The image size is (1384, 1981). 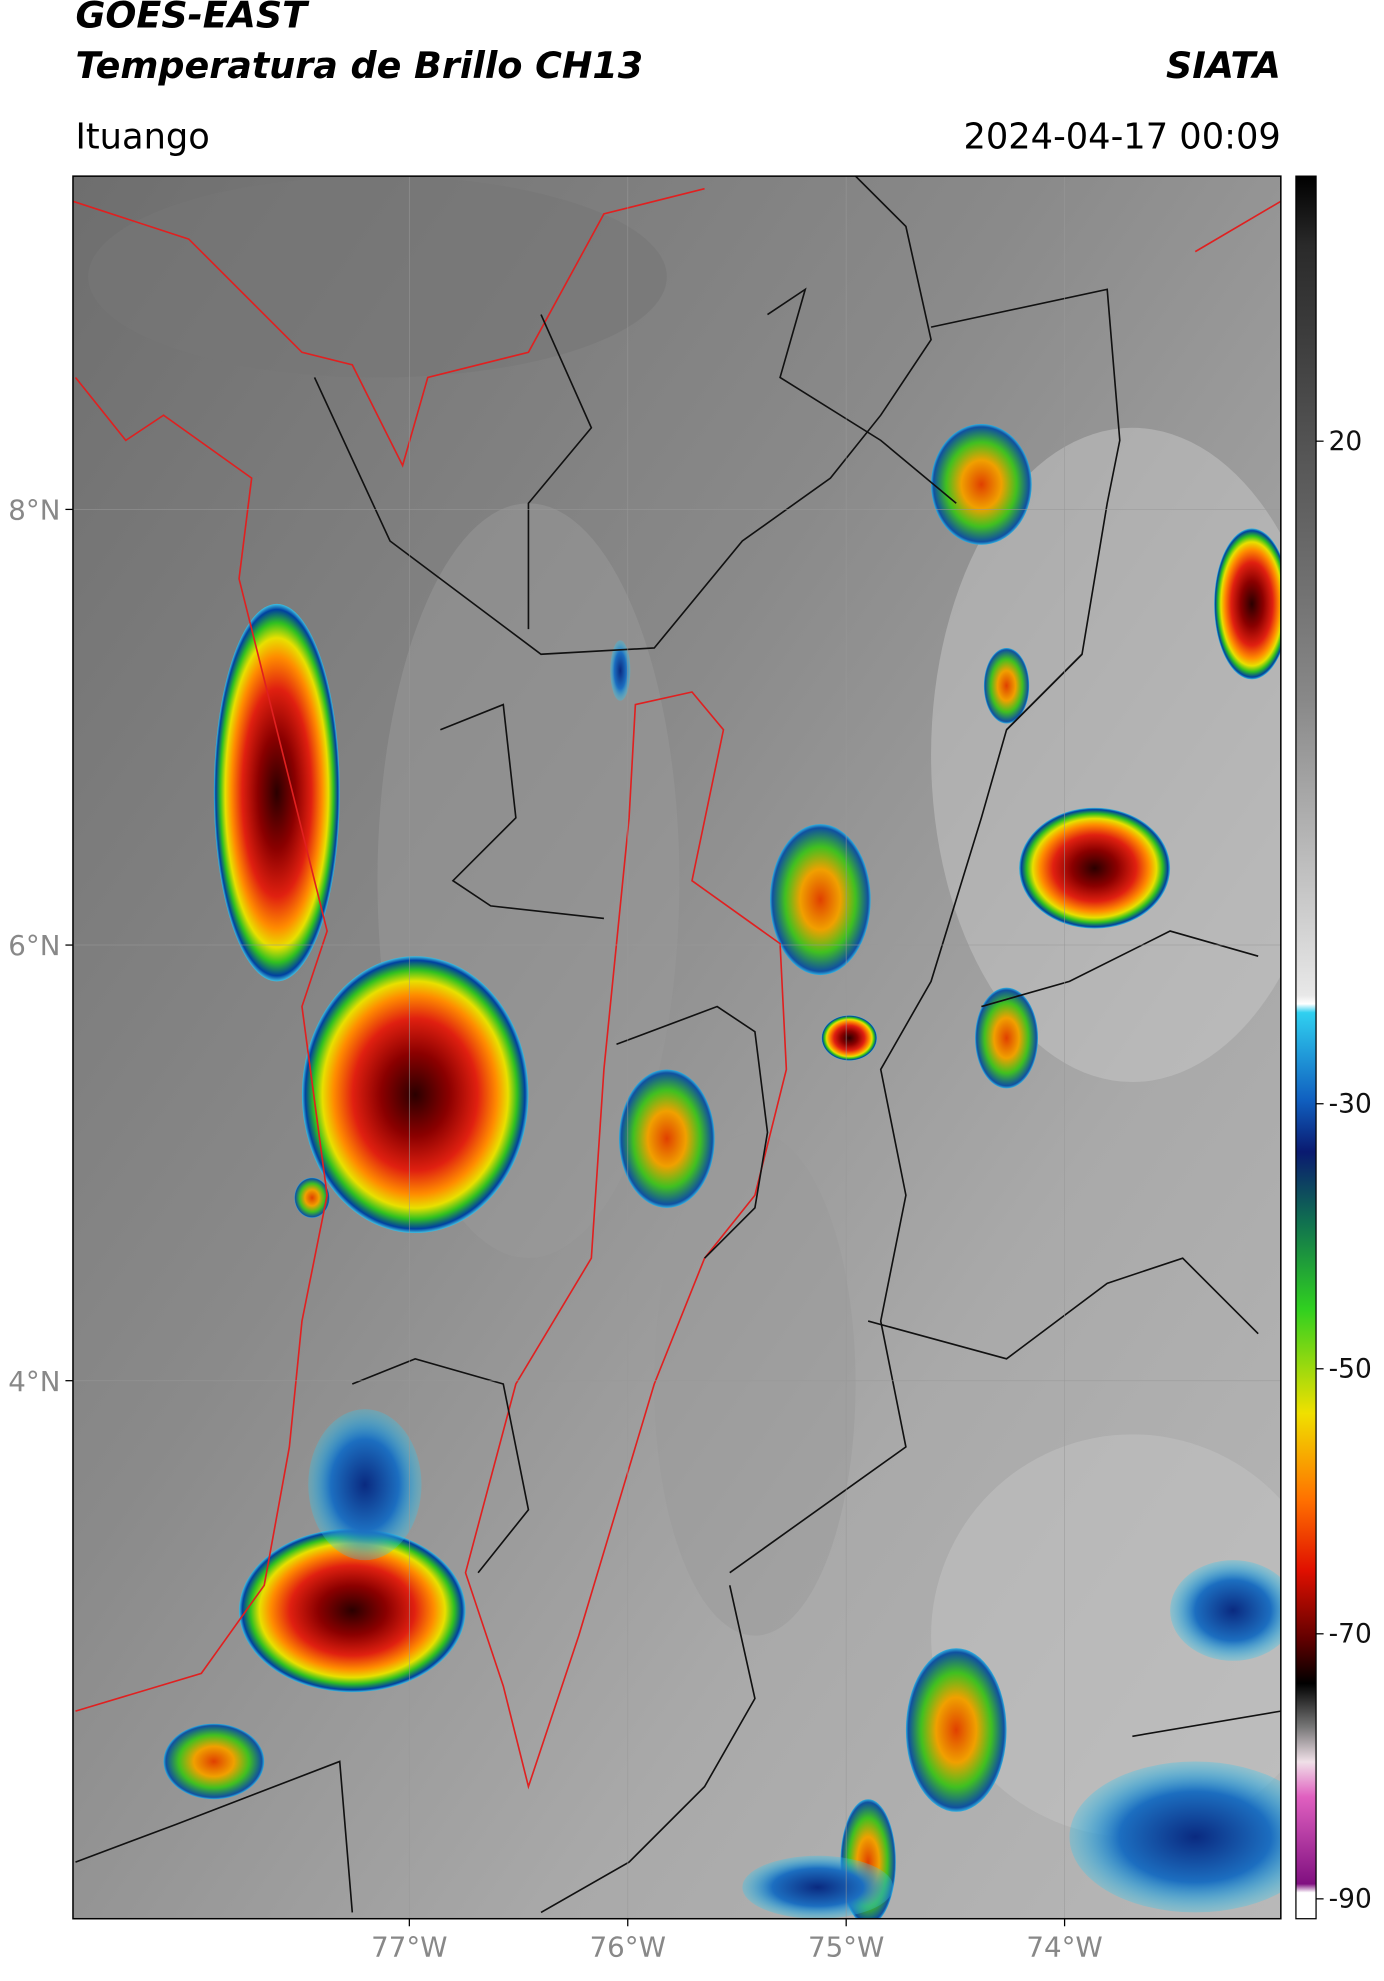 I want to click on datetime: 2024-04-17 00:09, so click(x=1121, y=136).